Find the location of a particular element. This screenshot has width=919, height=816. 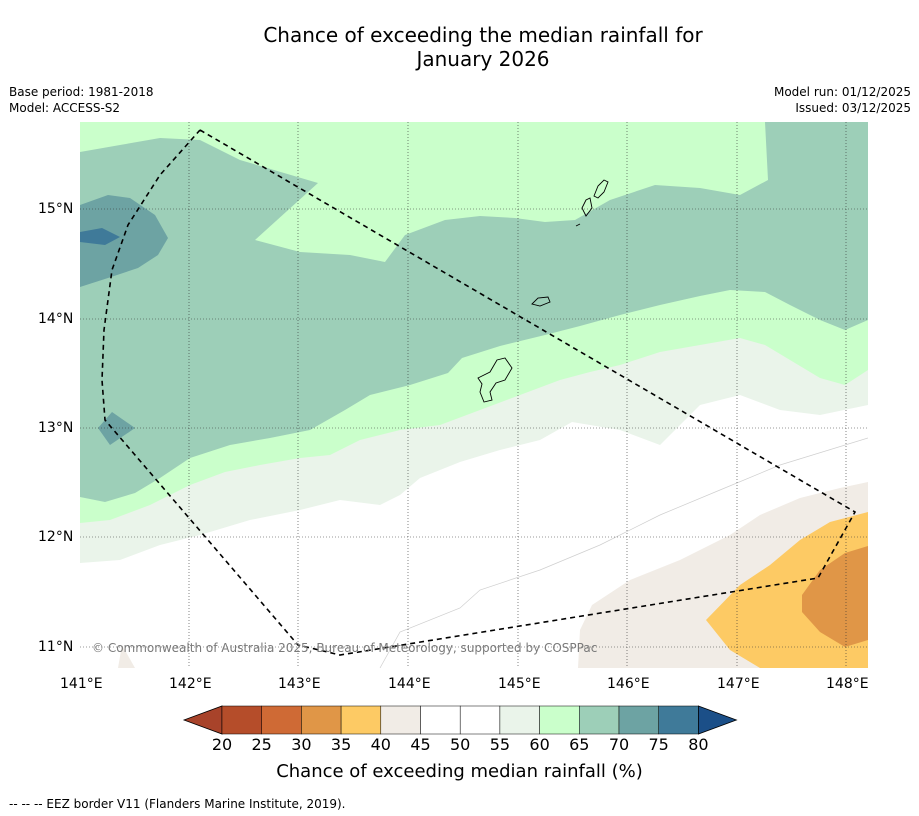

colorbar-tick-label: 75 is located at coordinates (658, 744).